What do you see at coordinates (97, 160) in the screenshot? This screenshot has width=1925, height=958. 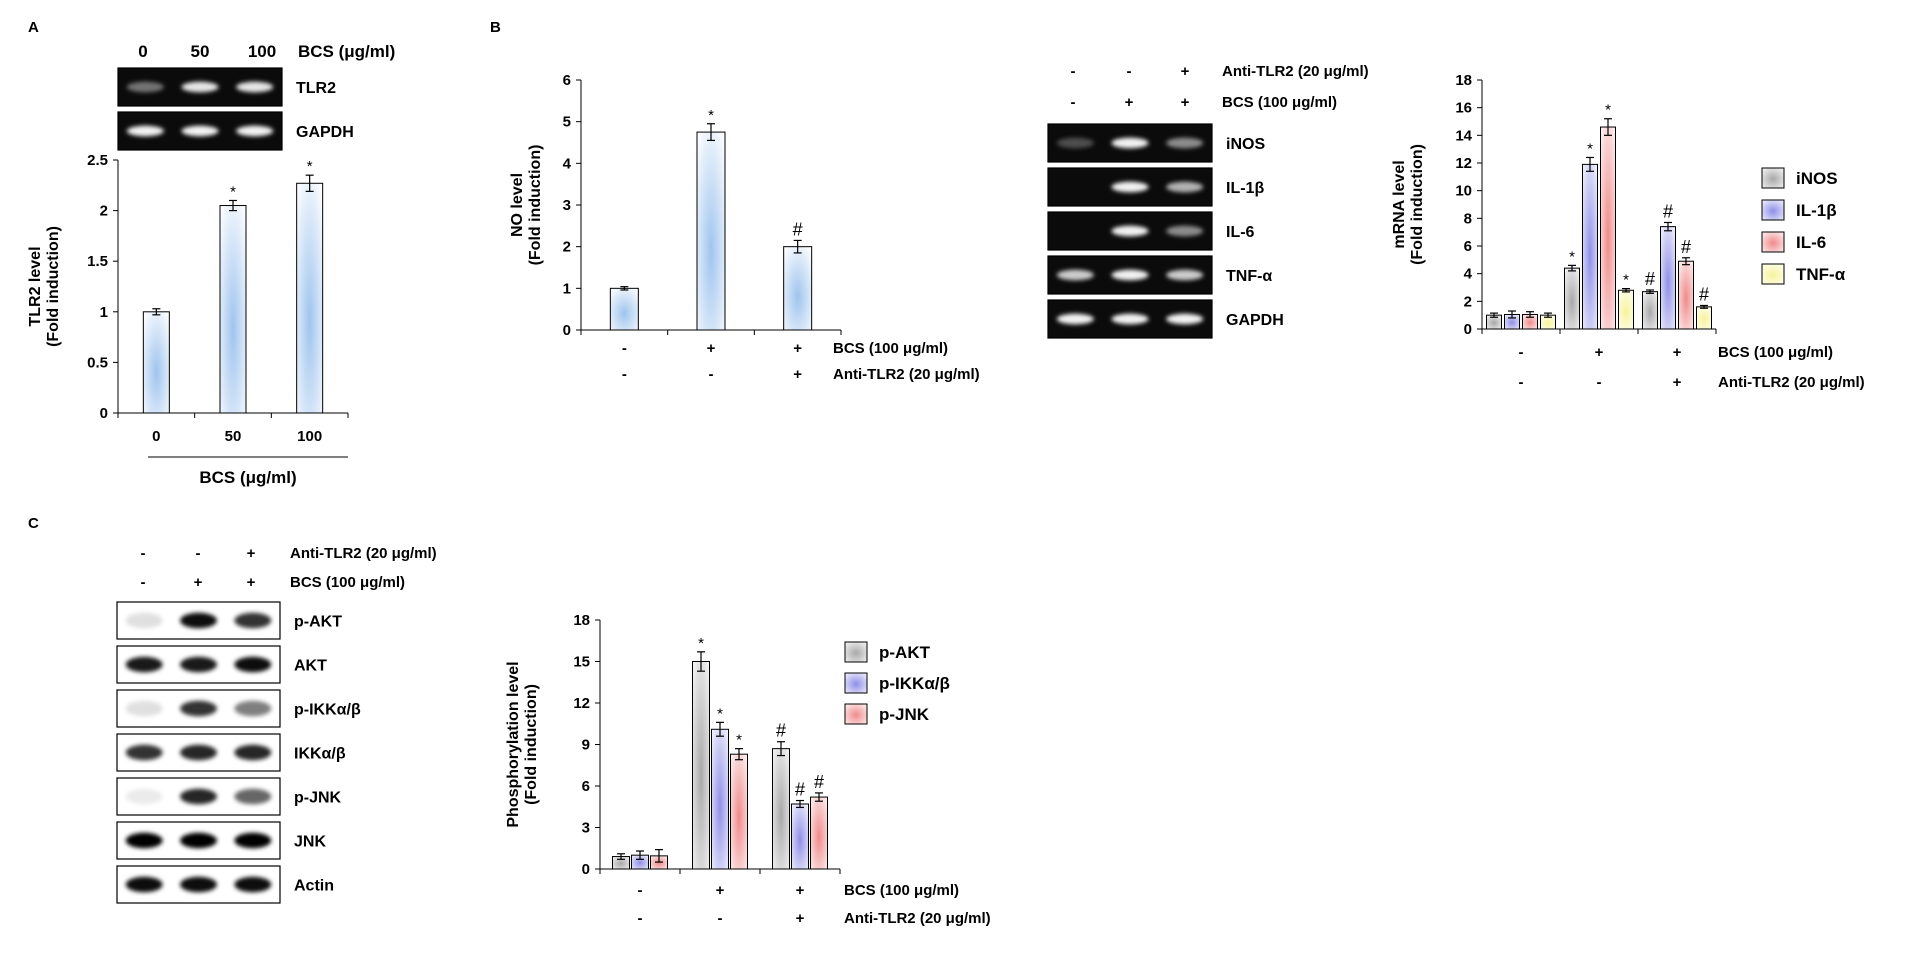 I see `y-tick-label: 2.5` at bounding box center [97, 160].